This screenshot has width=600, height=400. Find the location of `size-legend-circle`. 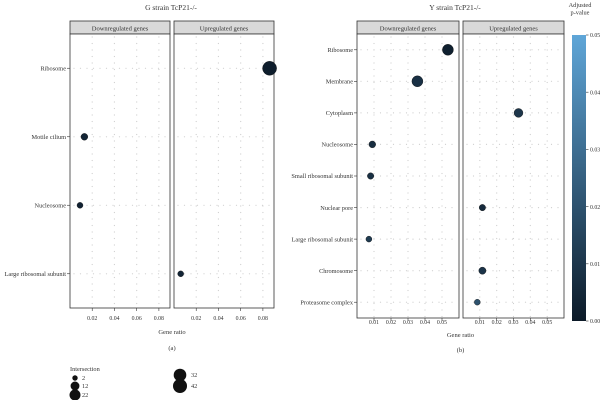

size-legend-circle is located at coordinates (75, 386).